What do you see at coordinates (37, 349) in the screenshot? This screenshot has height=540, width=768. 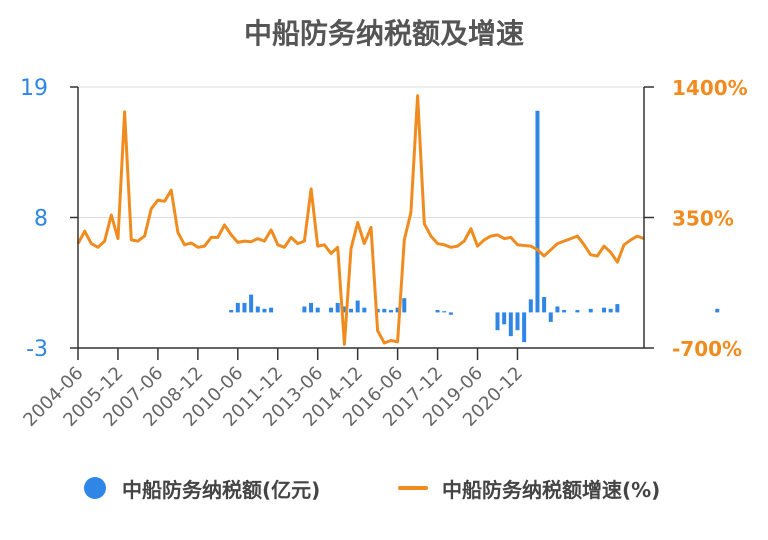 I see `left-tick-label: -3` at bounding box center [37, 349].